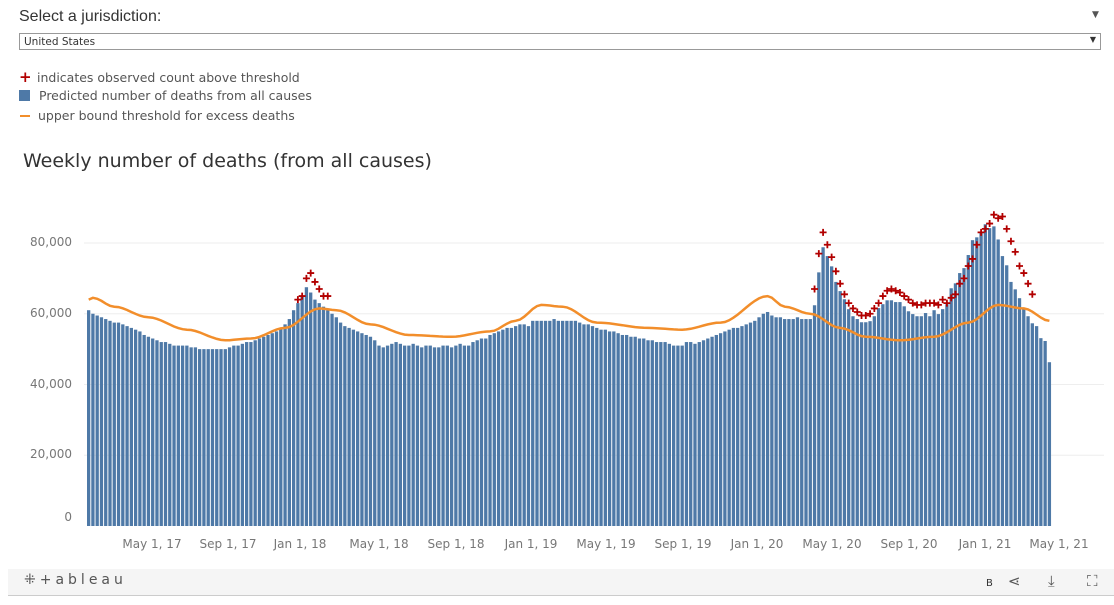  What do you see at coordinates (989, 583) in the screenshot?
I see `b-label: B` at bounding box center [989, 583].